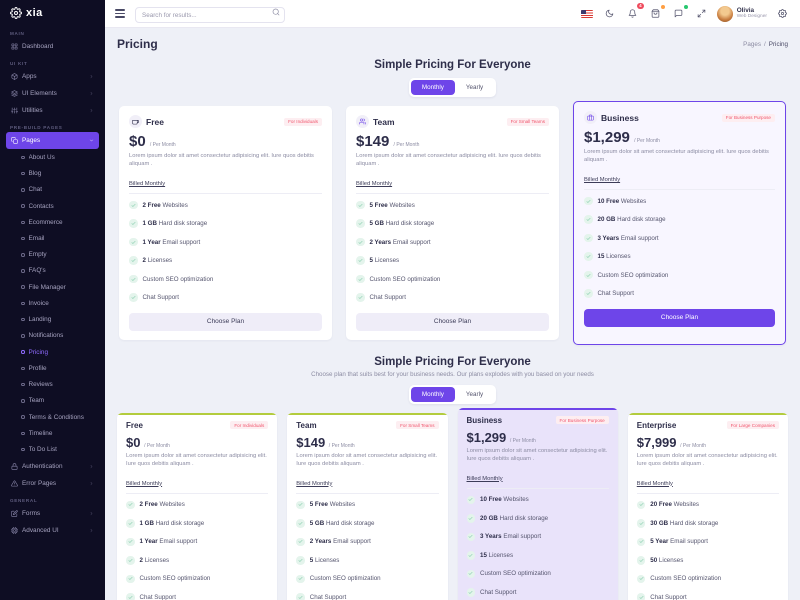 Image resolution: width=800 pixels, height=600 pixels. I want to click on sidebar-item-advanced-ui: Advanced UI, so click(52, 530).